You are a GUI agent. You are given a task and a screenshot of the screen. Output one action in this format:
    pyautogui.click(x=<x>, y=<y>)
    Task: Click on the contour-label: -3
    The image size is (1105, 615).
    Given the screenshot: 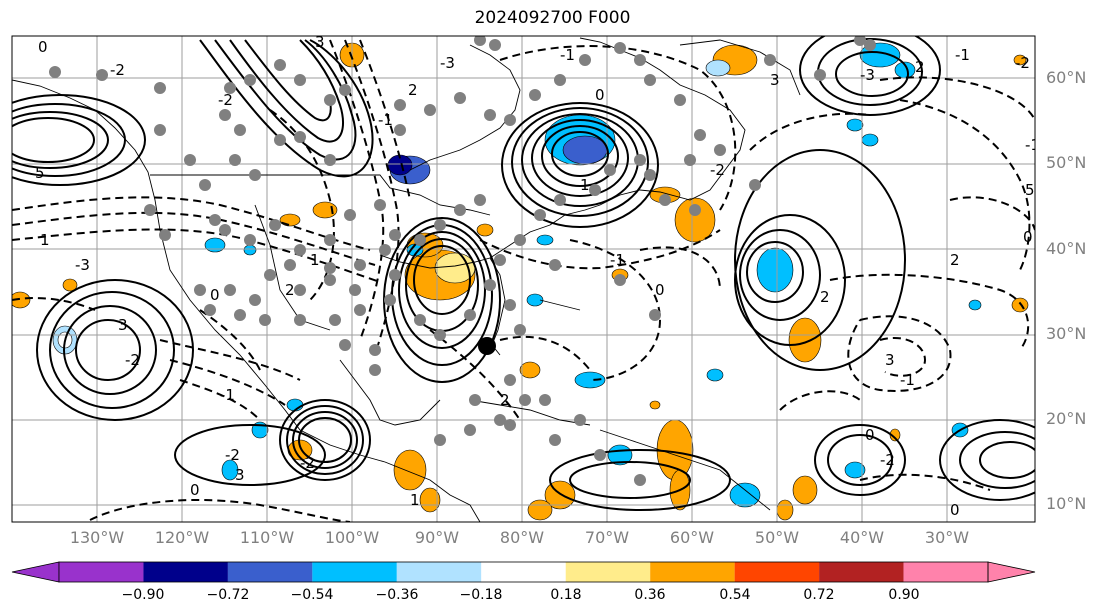 What is the action you would take?
    pyautogui.click(x=447, y=63)
    